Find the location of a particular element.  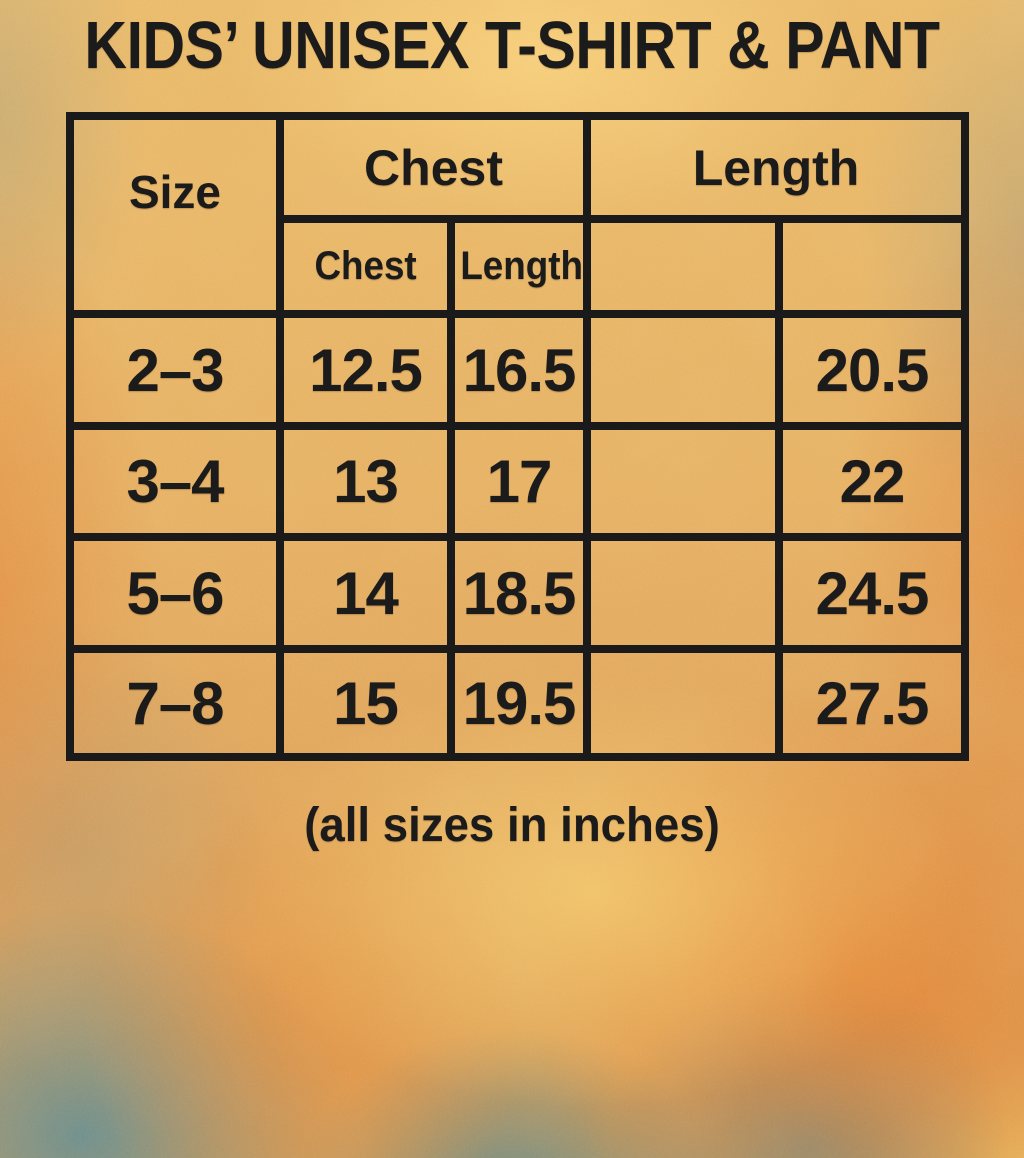

tshirt-length-value-cell: 17 is located at coordinates (519, 481).